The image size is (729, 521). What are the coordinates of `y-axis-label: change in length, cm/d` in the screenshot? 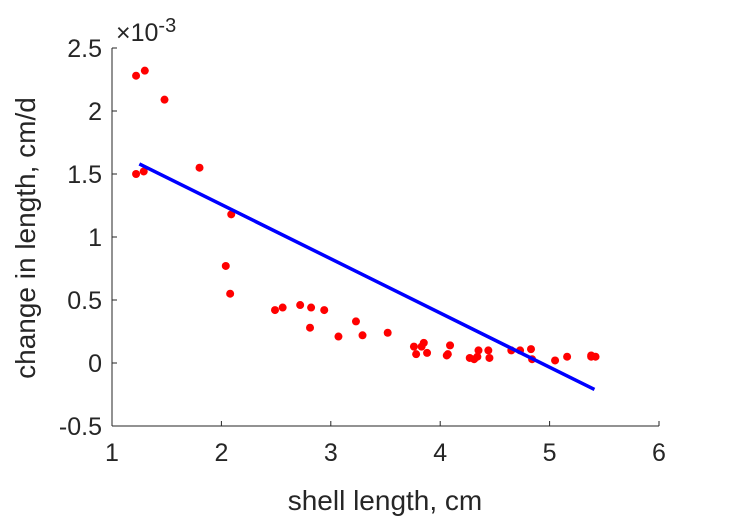 It's located at (25, 238).